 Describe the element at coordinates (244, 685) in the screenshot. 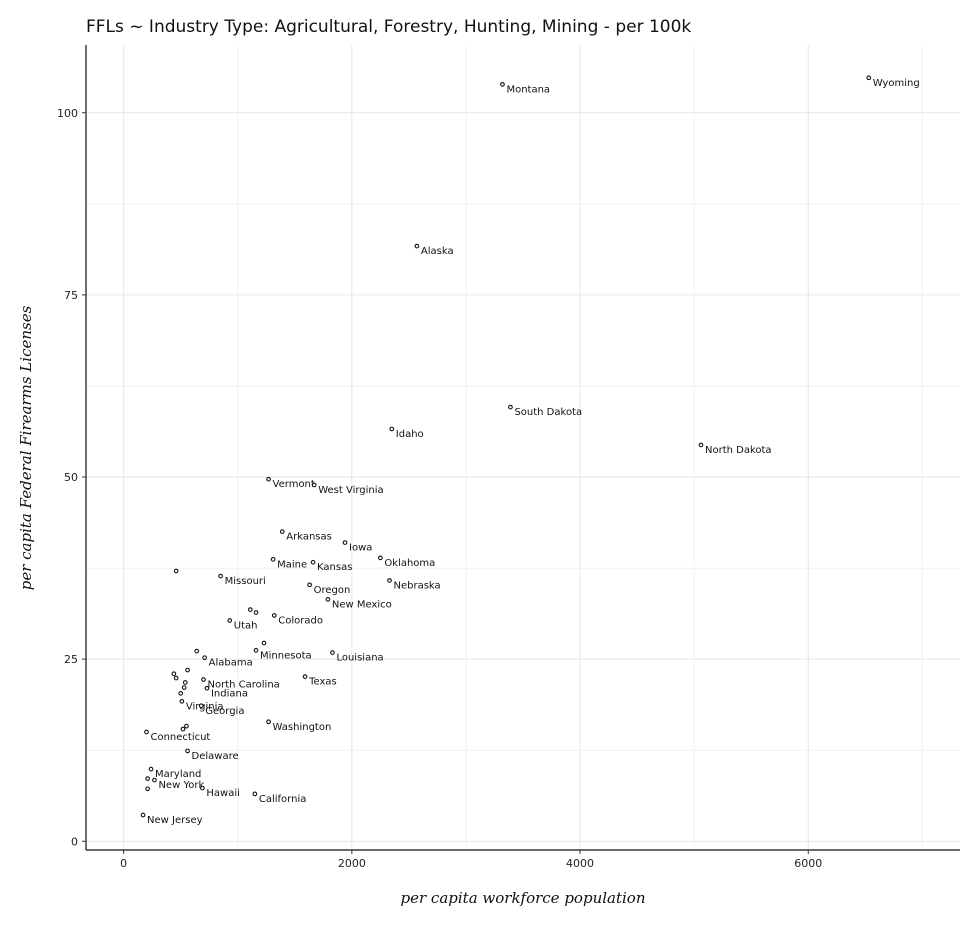

I see `point-label: North Carolina` at that location.